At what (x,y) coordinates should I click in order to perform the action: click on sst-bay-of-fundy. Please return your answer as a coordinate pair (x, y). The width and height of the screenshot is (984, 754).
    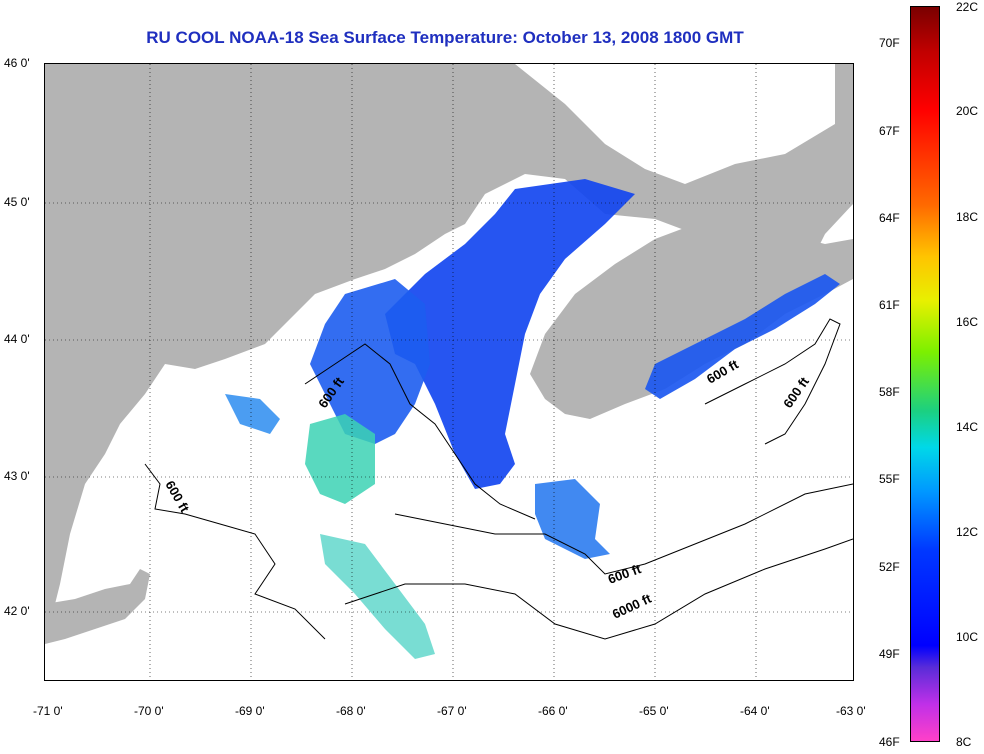
    Looking at the image, I should click on (510, 334).